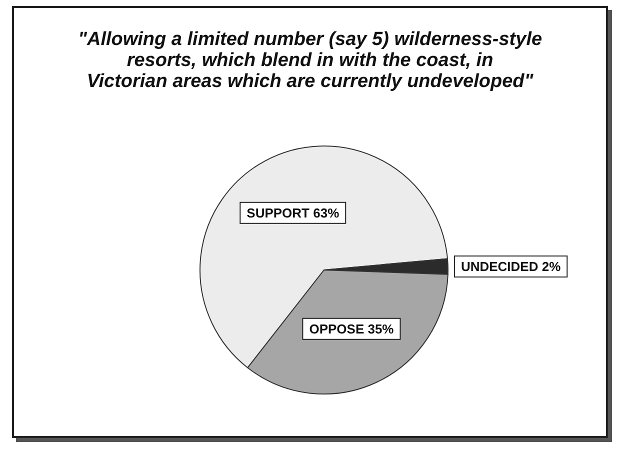 The height and width of the screenshot is (452, 618). What do you see at coordinates (293, 212) in the screenshot?
I see `slice-label: SUPPORT 63%` at bounding box center [293, 212].